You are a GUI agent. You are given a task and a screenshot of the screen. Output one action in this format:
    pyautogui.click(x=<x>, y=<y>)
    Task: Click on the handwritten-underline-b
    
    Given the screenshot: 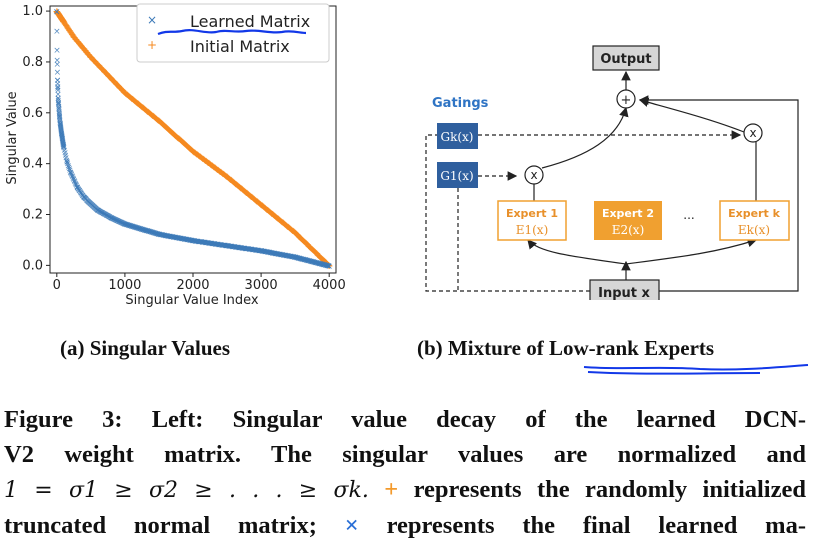 What is the action you would take?
    pyautogui.click(x=696, y=369)
    